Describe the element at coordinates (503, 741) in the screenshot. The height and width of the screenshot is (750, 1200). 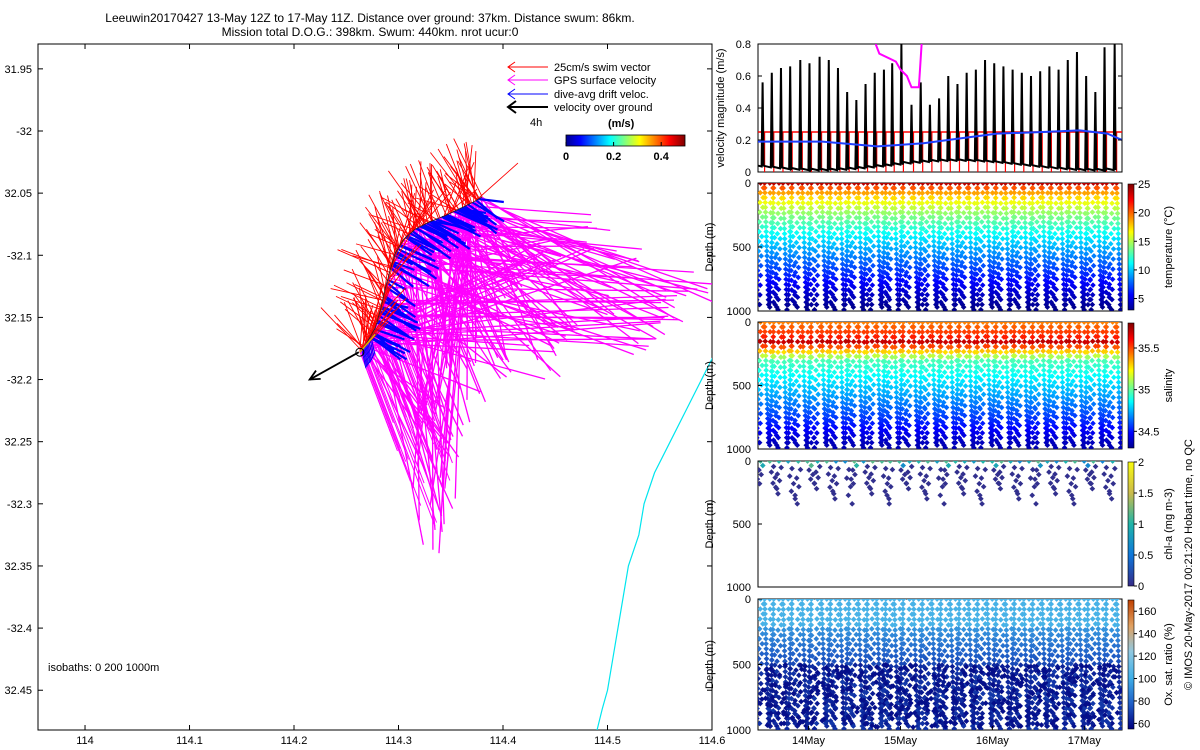
I see `map-x-tick-label: 114.4` at that location.